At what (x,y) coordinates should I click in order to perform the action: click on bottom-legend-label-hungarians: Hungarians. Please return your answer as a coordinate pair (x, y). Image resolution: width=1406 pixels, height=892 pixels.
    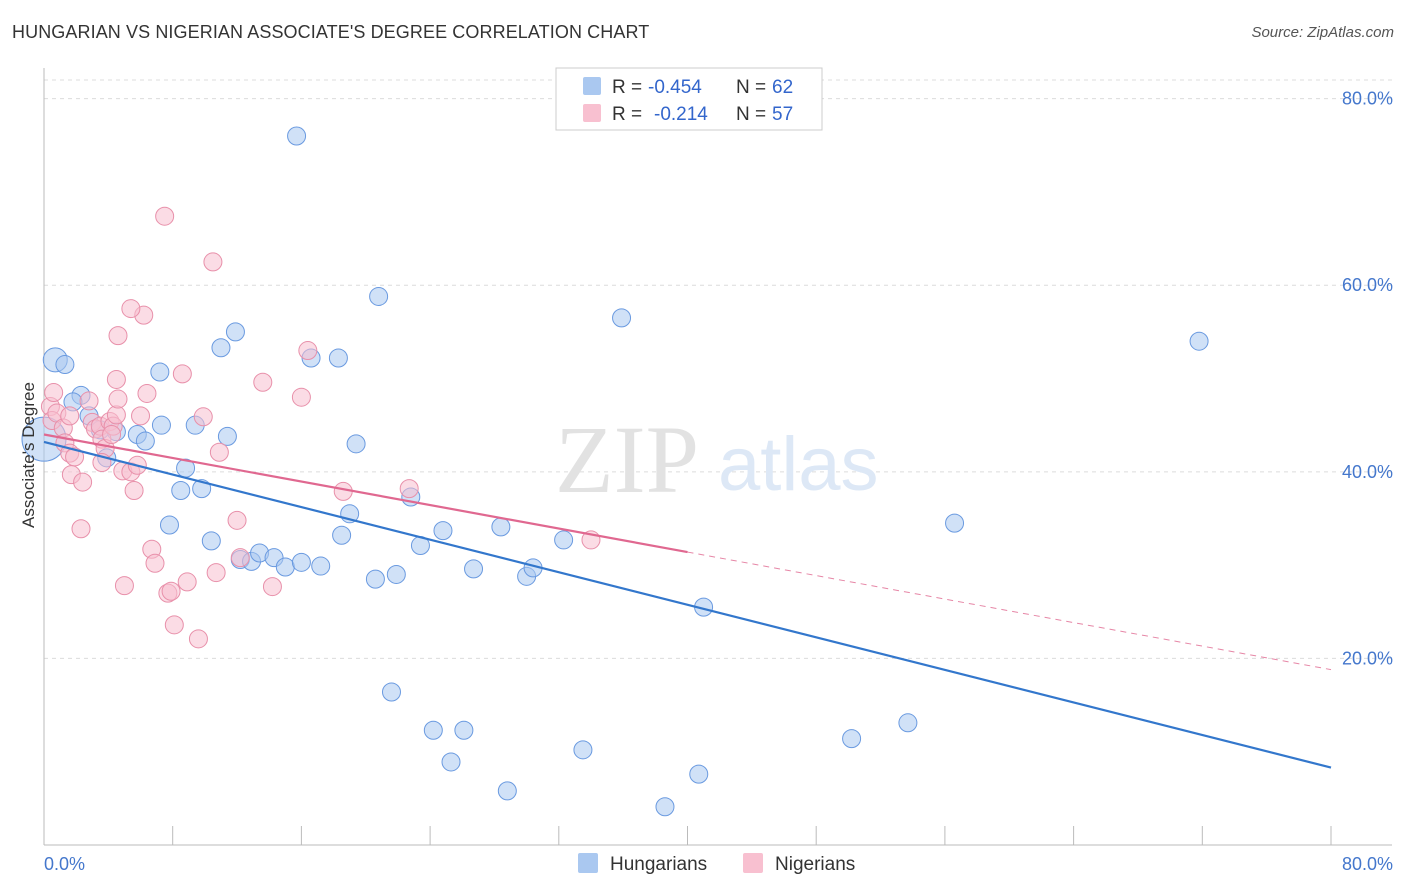
    Looking at the image, I should click on (658, 864).